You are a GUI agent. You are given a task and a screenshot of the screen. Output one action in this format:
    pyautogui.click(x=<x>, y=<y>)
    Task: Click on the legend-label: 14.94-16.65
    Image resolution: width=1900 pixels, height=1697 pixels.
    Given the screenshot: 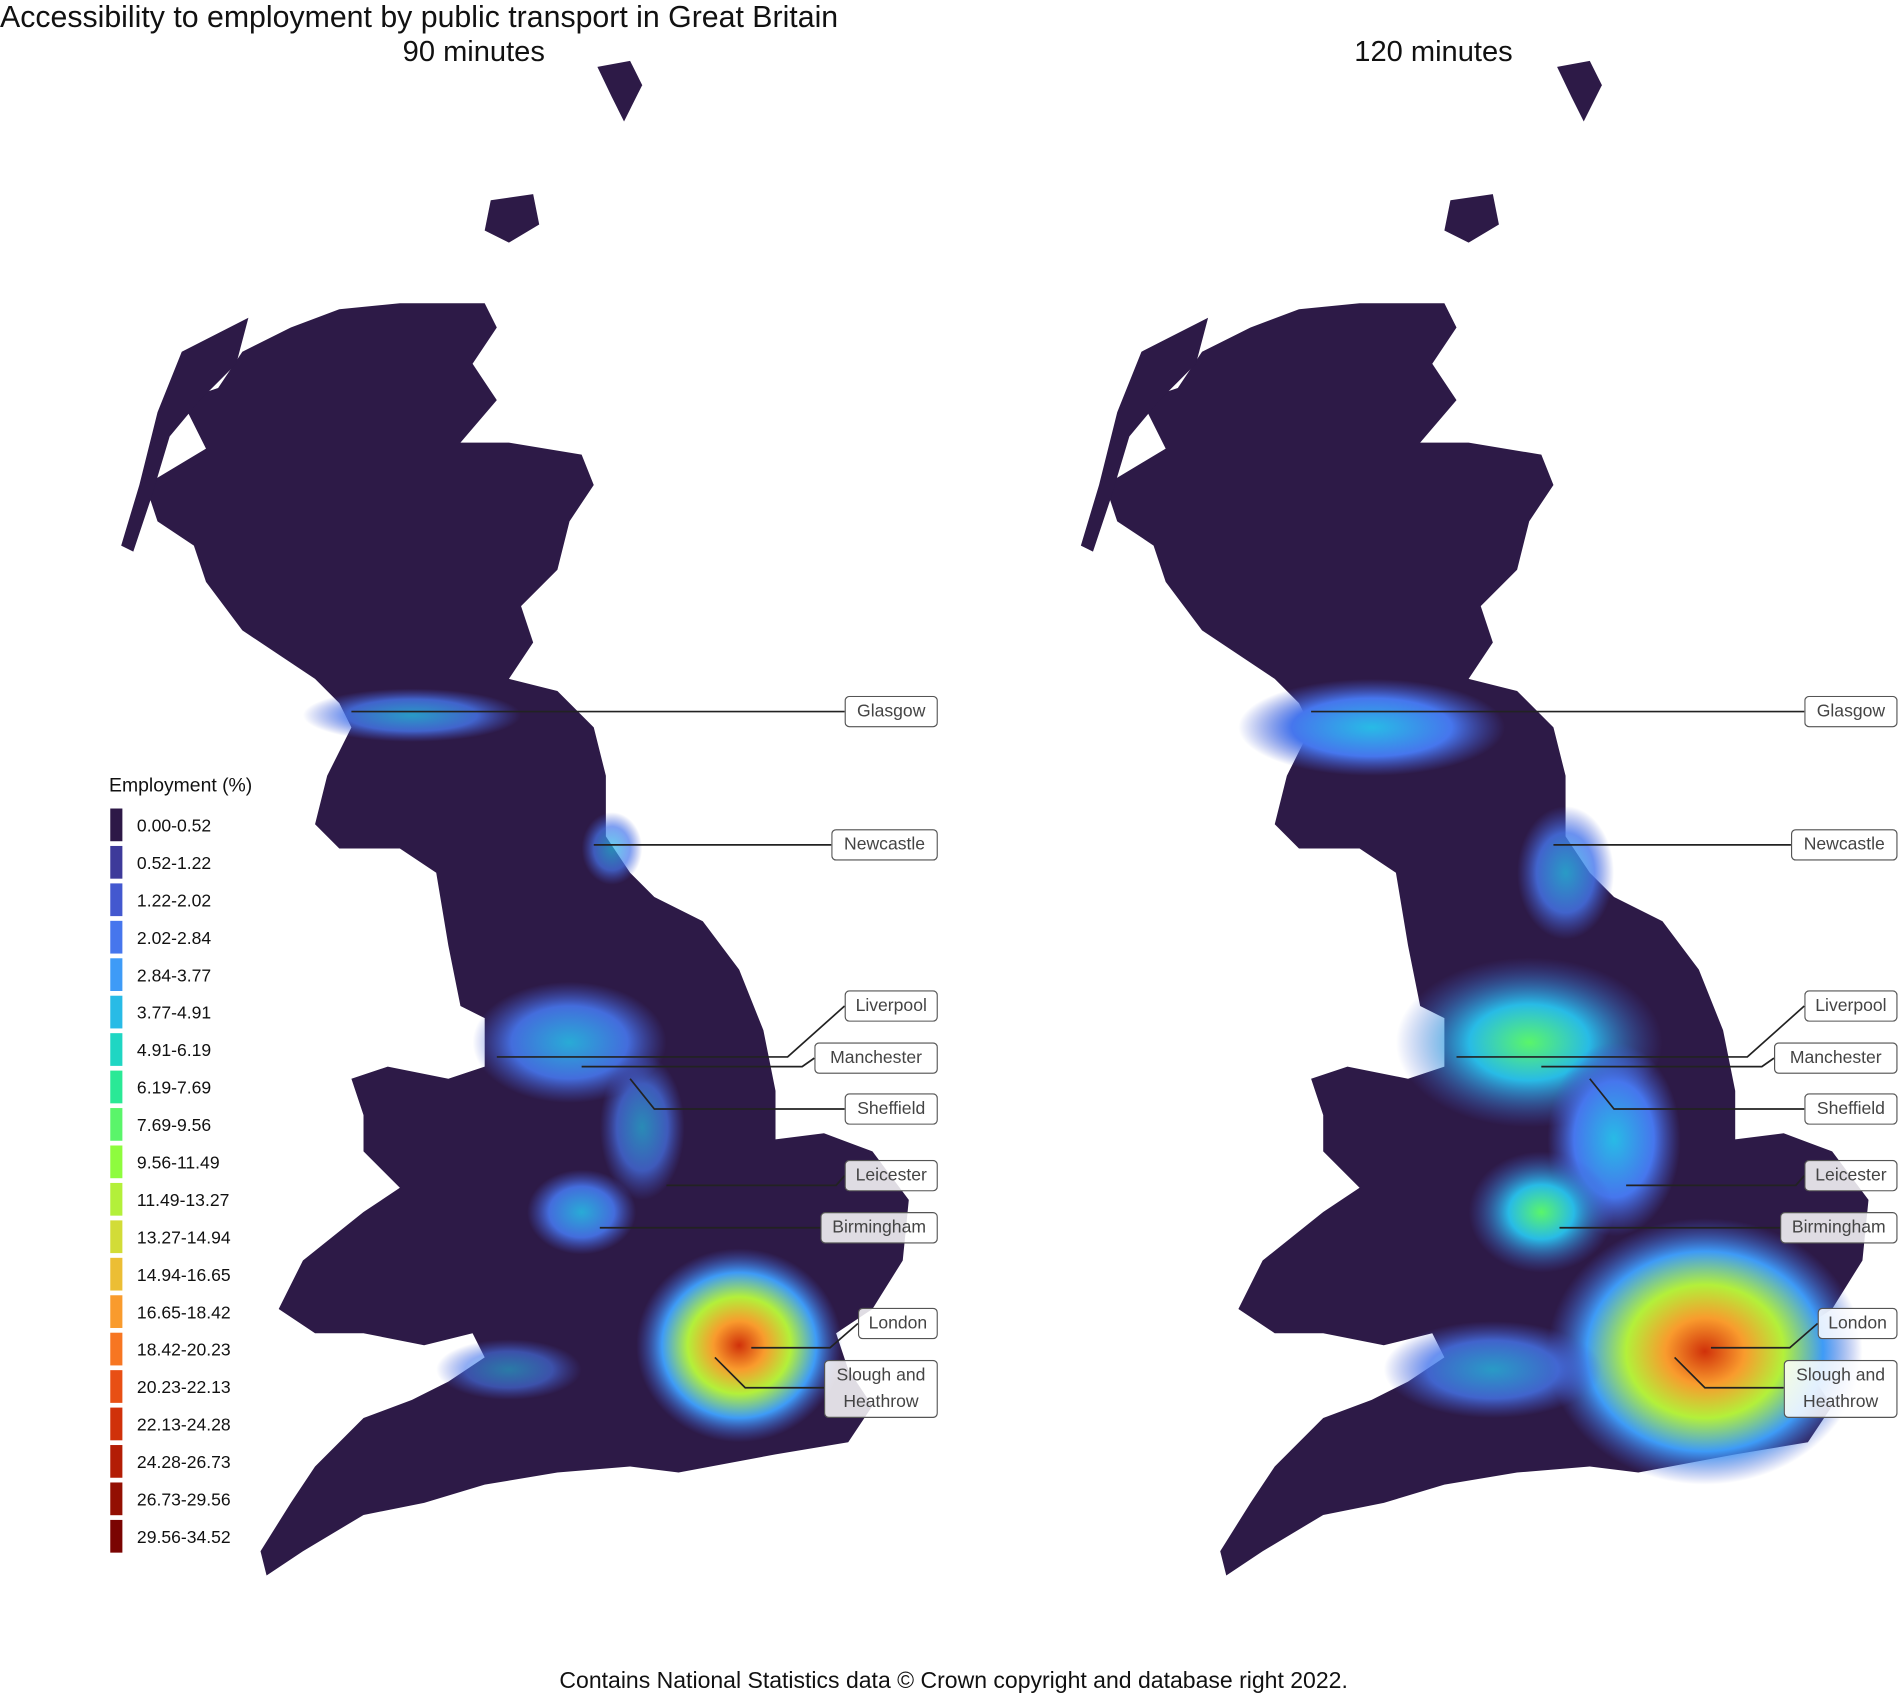 What is the action you would take?
    pyautogui.click(x=184, y=1275)
    